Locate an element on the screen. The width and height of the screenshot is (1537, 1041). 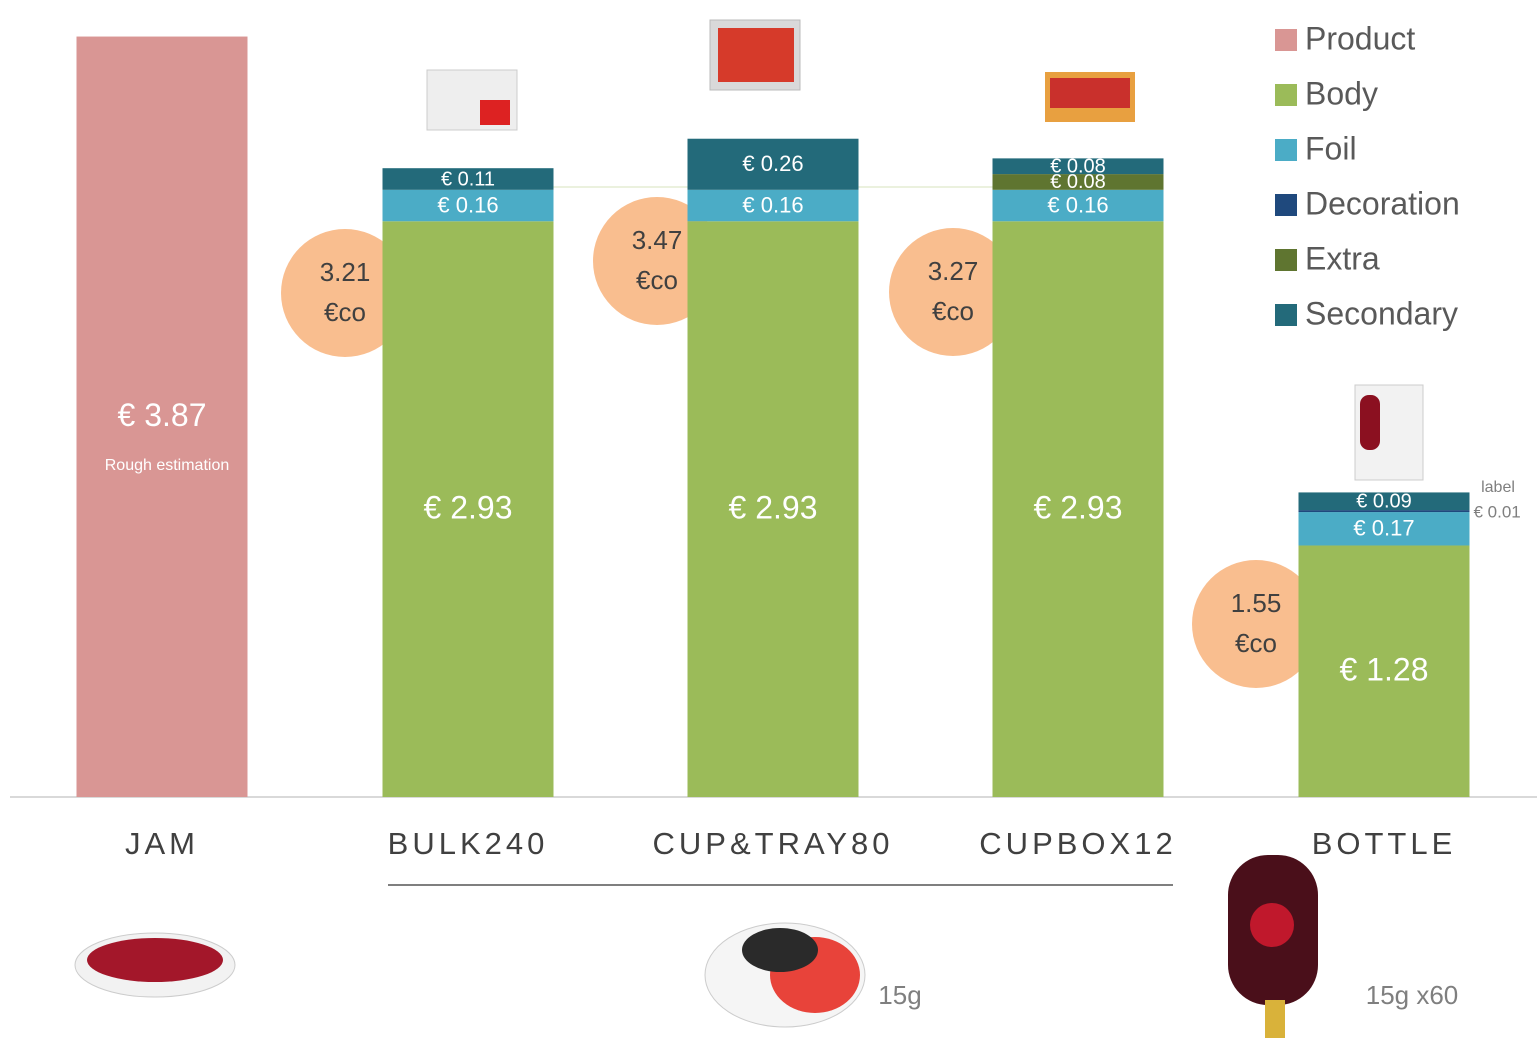
annotation: 15g is located at coordinates (899, 995).